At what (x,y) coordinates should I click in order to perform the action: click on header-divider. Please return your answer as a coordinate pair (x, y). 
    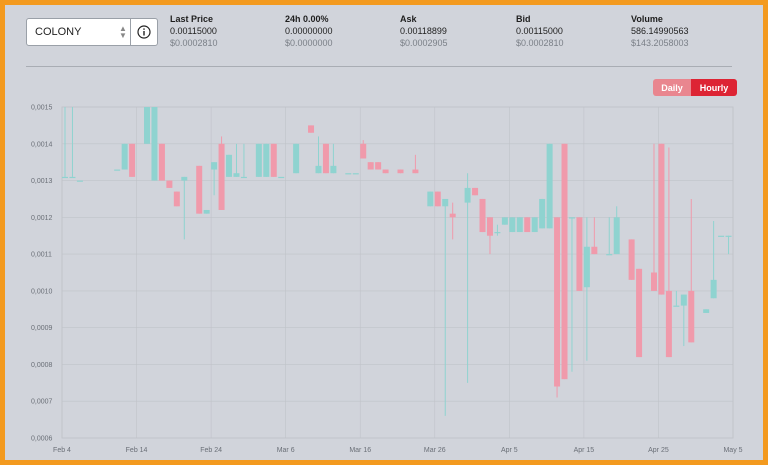
    Looking at the image, I should click on (379, 66).